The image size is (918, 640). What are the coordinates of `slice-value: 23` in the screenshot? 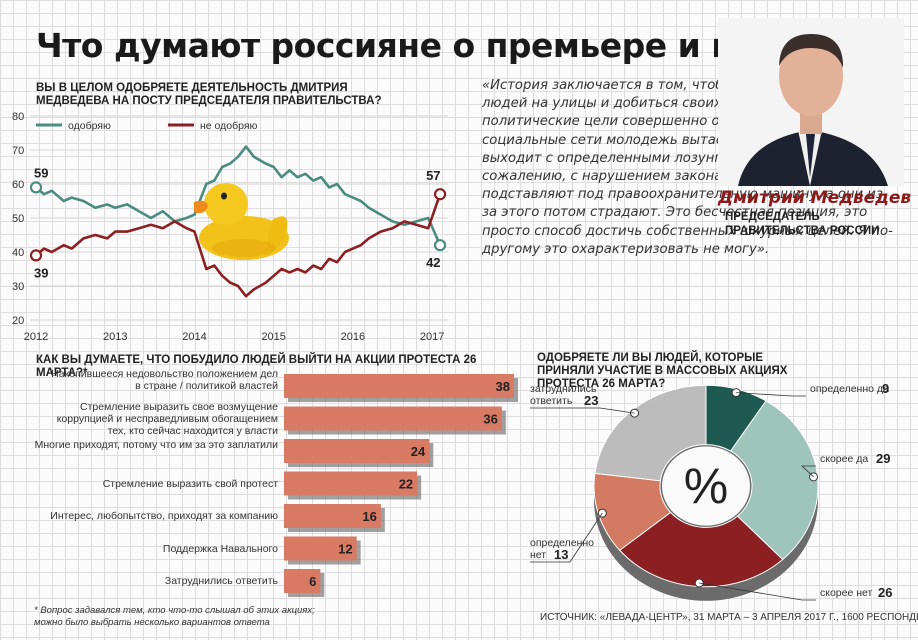 It's located at (591, 400).